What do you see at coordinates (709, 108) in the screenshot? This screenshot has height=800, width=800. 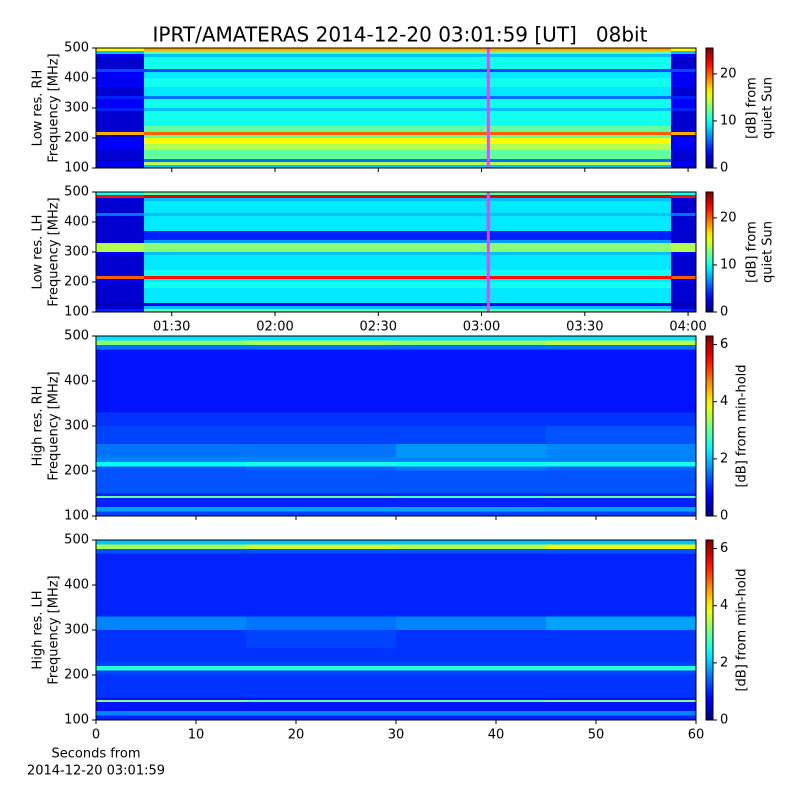 I see `colorbar` at bounding box center [709, 108].